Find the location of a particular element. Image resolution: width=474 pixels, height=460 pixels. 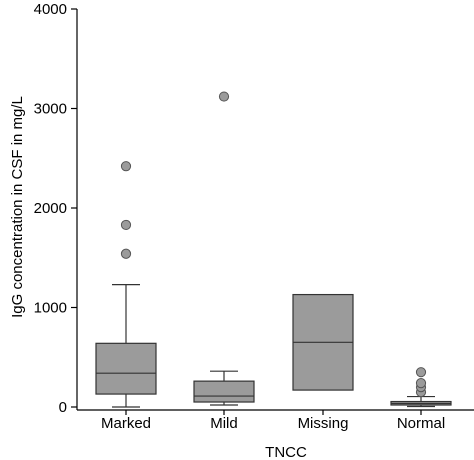

x-tick-label: Mild is located at coordinates (224, 423).